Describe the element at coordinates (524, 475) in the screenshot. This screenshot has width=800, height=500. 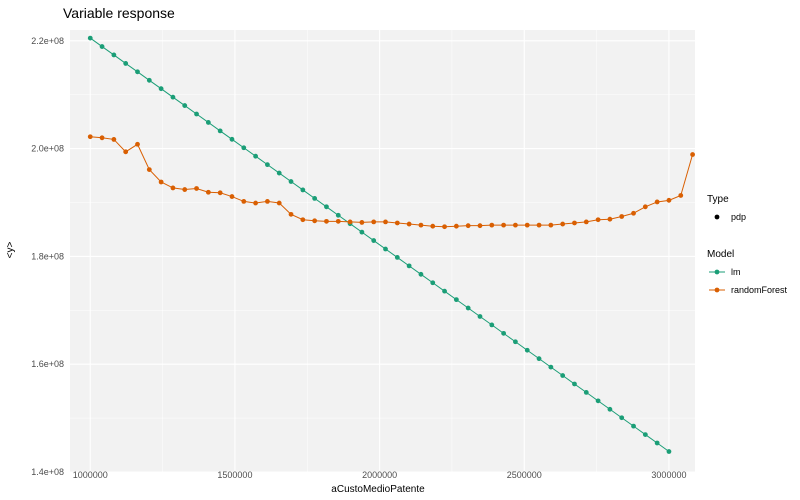
I see `x-tick-label: 2500000` at that location.